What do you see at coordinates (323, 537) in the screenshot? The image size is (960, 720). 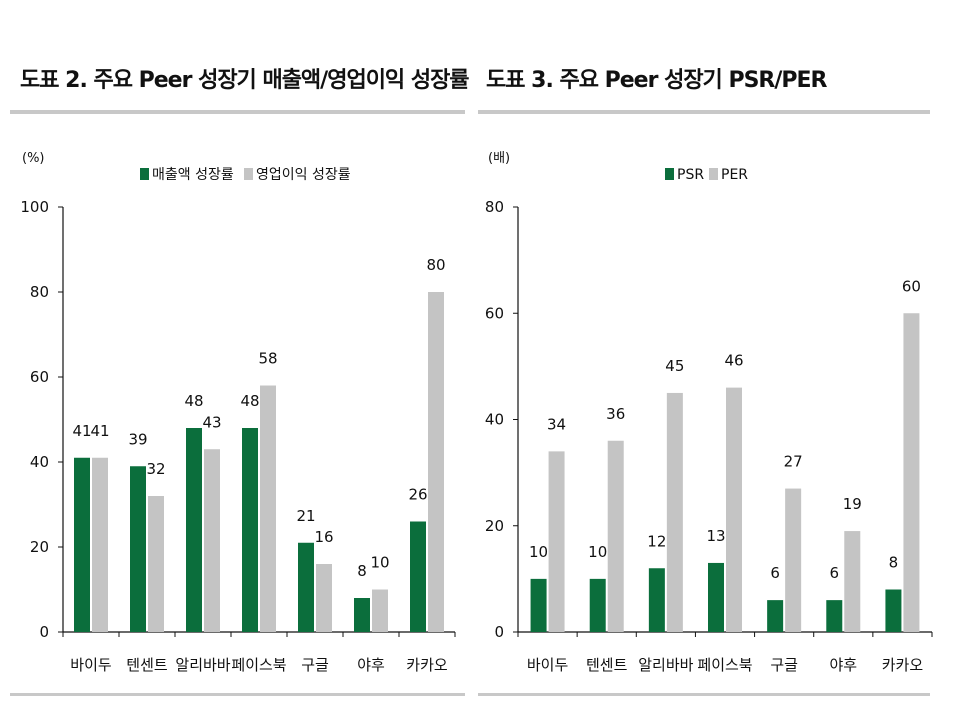 I see `data-label: 16` at bounding box center [323, 537].